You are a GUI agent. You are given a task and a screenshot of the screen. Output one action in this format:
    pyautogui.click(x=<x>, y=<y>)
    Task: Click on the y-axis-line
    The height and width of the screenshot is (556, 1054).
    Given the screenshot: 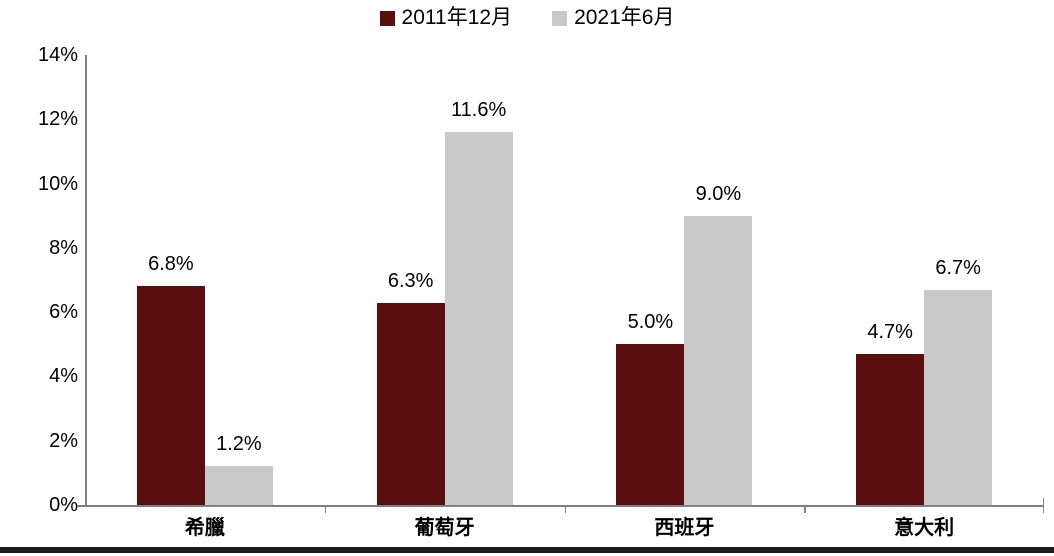 What is the action you would take?
    pyautogui.click(x=86, y=280)
    